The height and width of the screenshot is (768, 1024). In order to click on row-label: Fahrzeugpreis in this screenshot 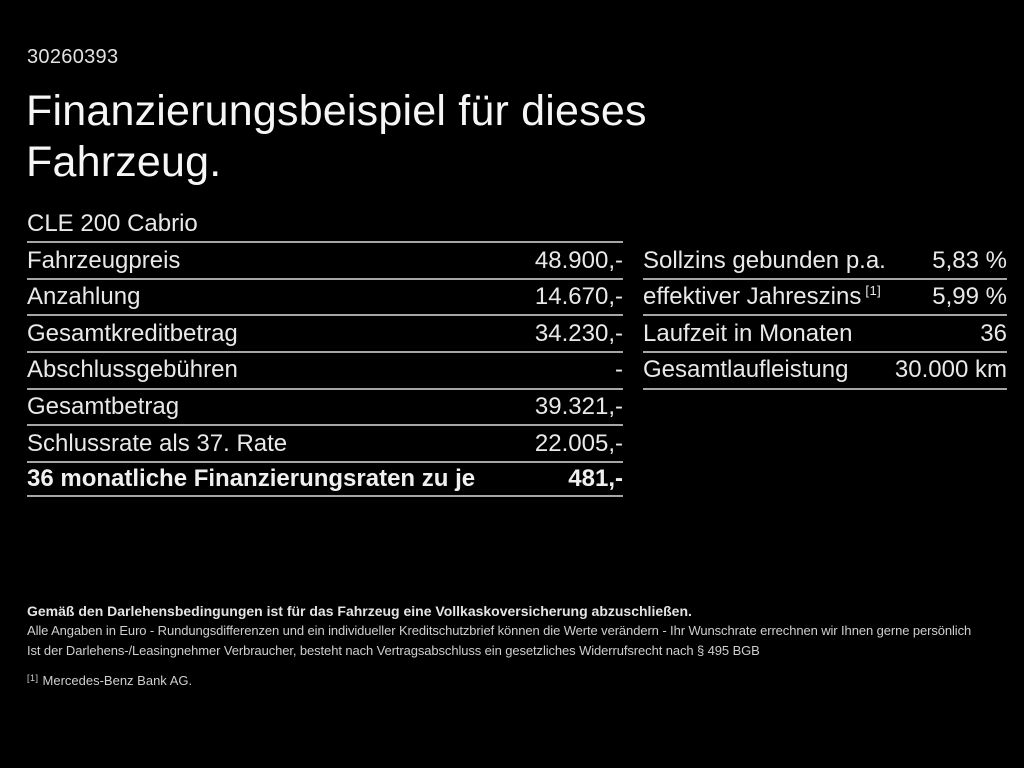, I will do `click(104, 260)`.